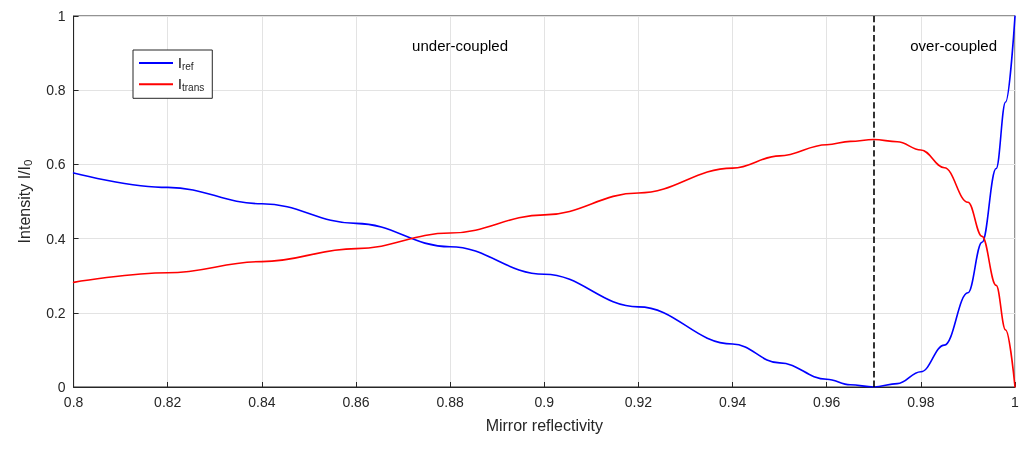  I want to click on x-tick-label: 0.86, so click(356, 402).